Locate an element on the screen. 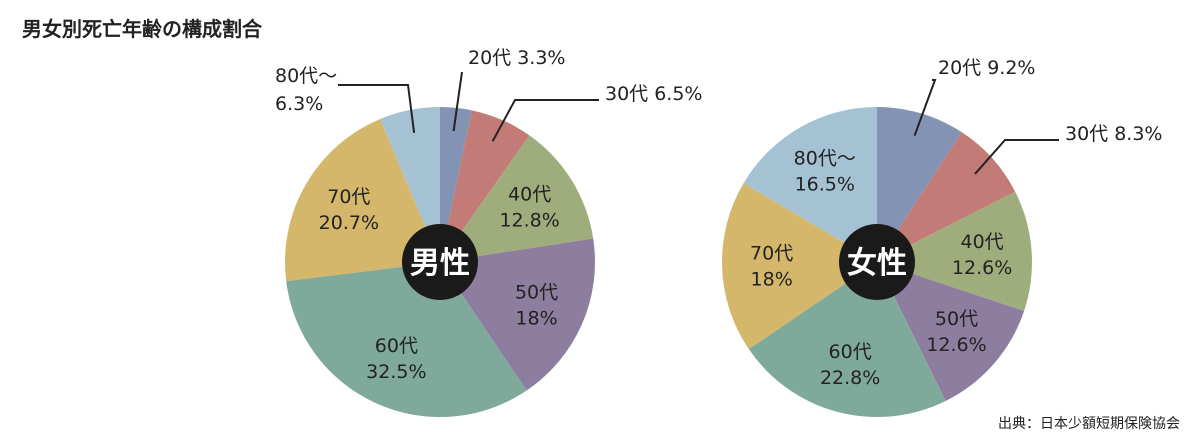  slice-label: 40代 12.6% is located at coordinates (982, 255).